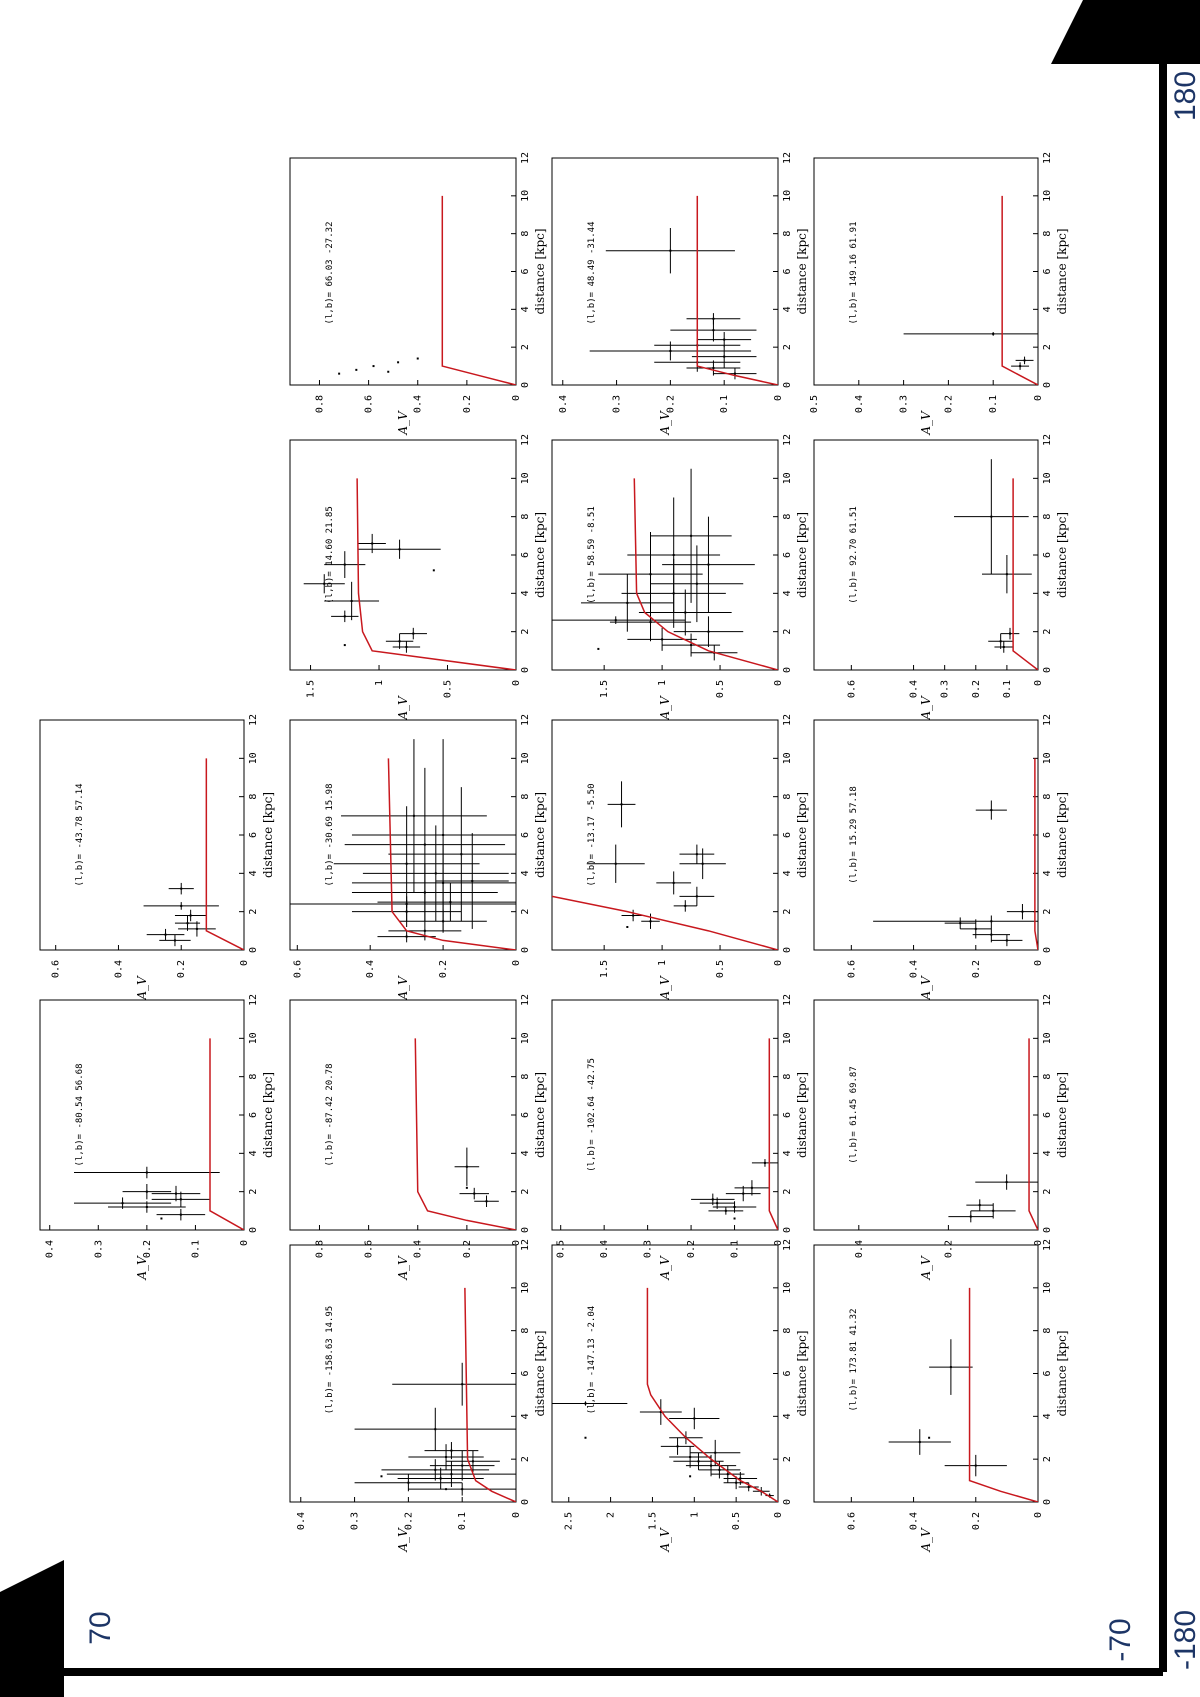 The image size is (1200, 1697). I want to click on y-tick-label: 0.8, so click(319, 404).